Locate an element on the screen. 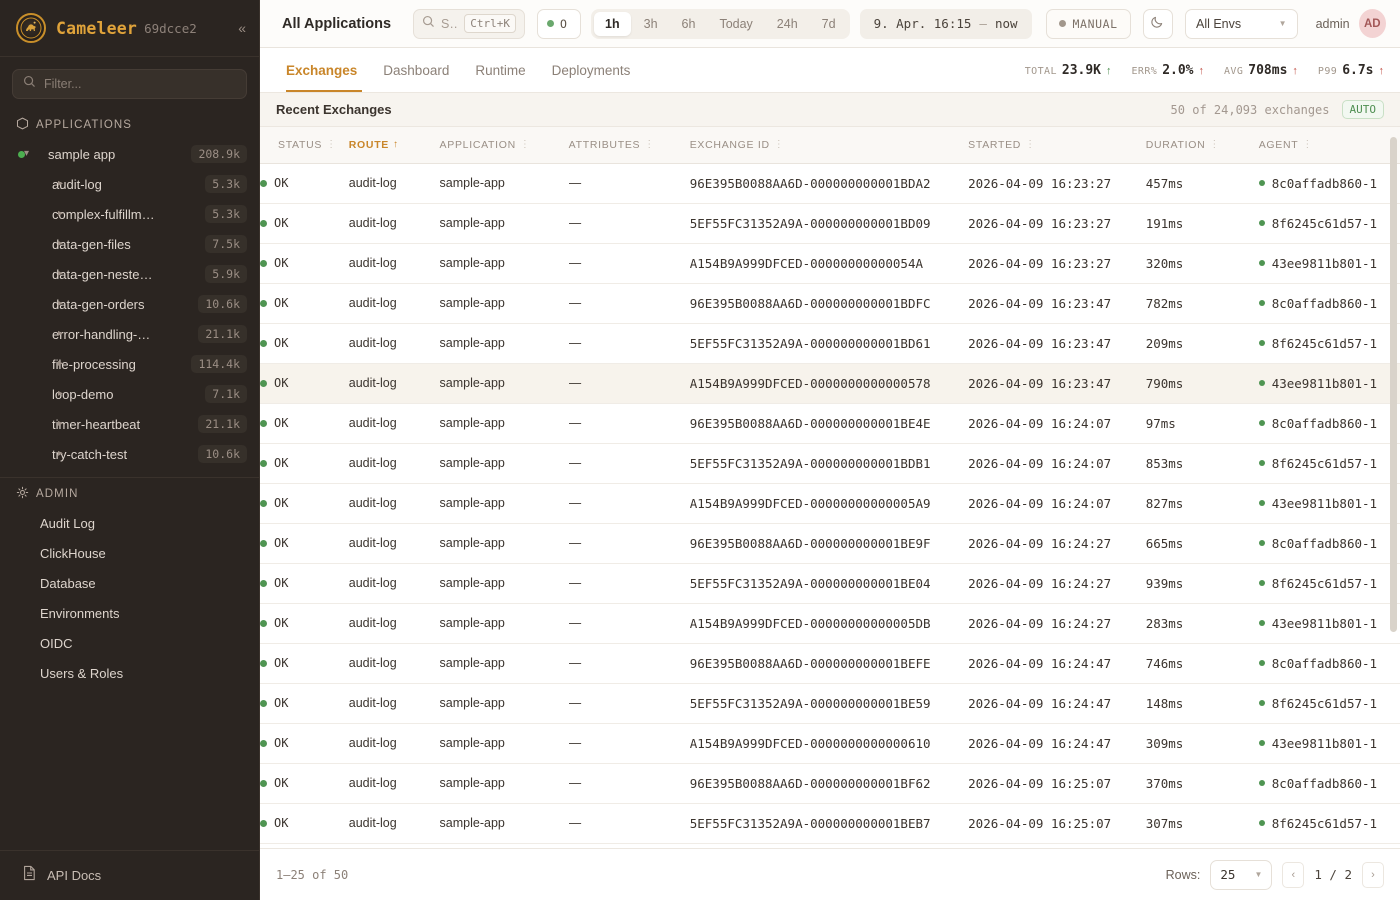 The height and width of the screenshot is (900, 1400). sidebar-filter-input is located at coordinates (140, 84).